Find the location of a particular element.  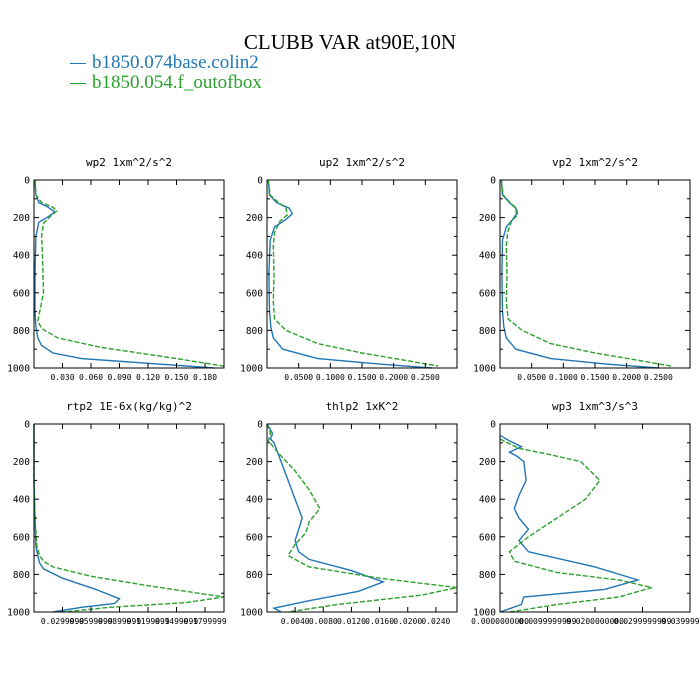

x-tick-label: 0.0240 is located at coordinates (435, 621).